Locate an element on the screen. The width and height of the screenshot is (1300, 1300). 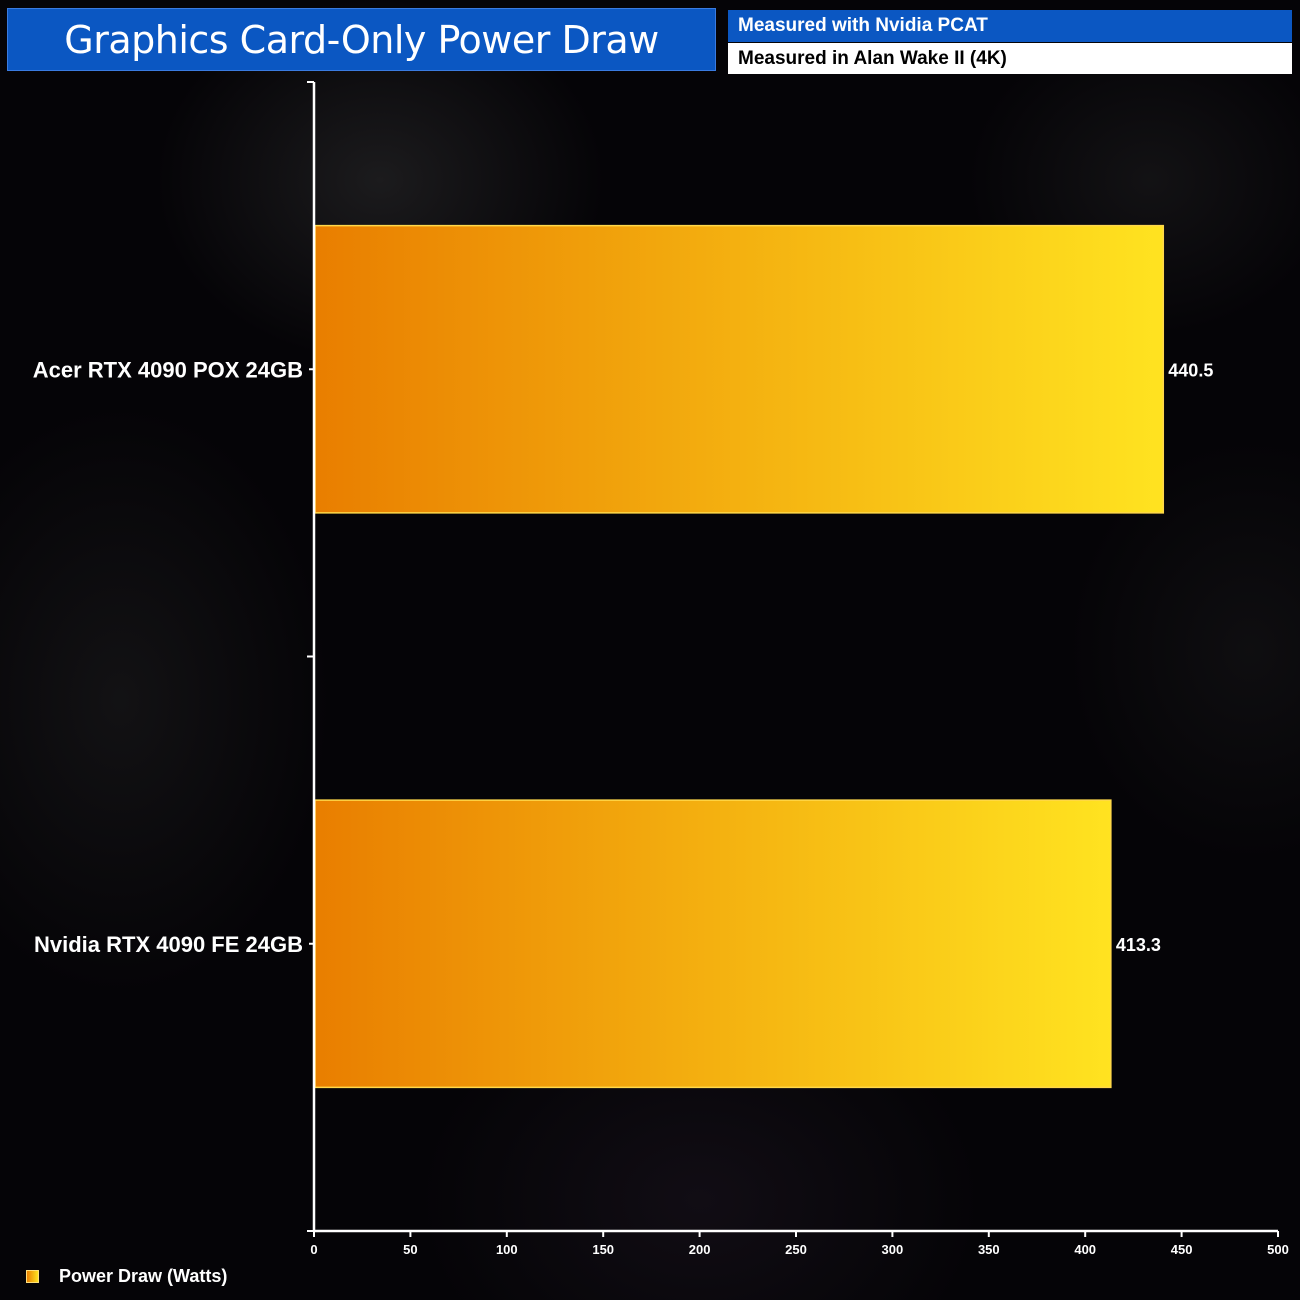
x-tick-label-2: 100 is located at coordinates (507, 1249).